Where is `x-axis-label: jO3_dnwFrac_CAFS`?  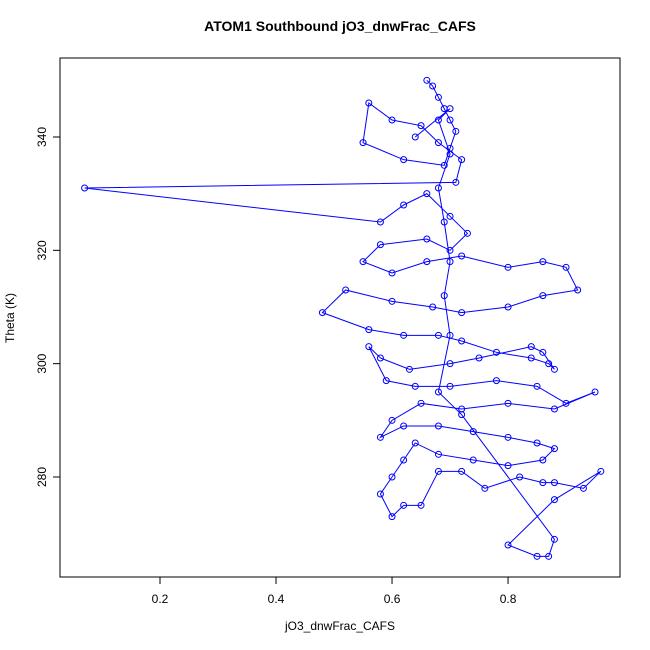 x-axis-label: jO3_dnwFrac_CAFS is located at coordinates (339, 626).